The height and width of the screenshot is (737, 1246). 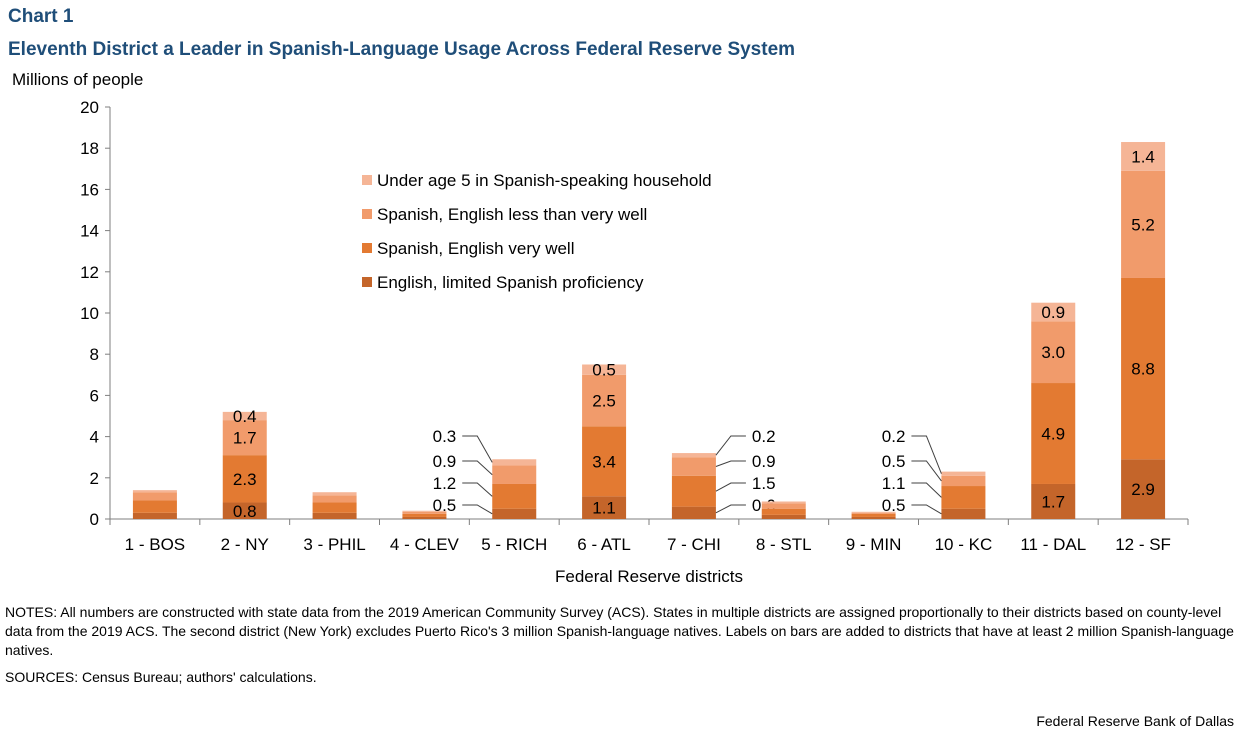 What do you see at coordinates (1053, 544) in the screenshot?
I see `x-tick-label: 11 - DAL` at bounding box center [1053, 544].